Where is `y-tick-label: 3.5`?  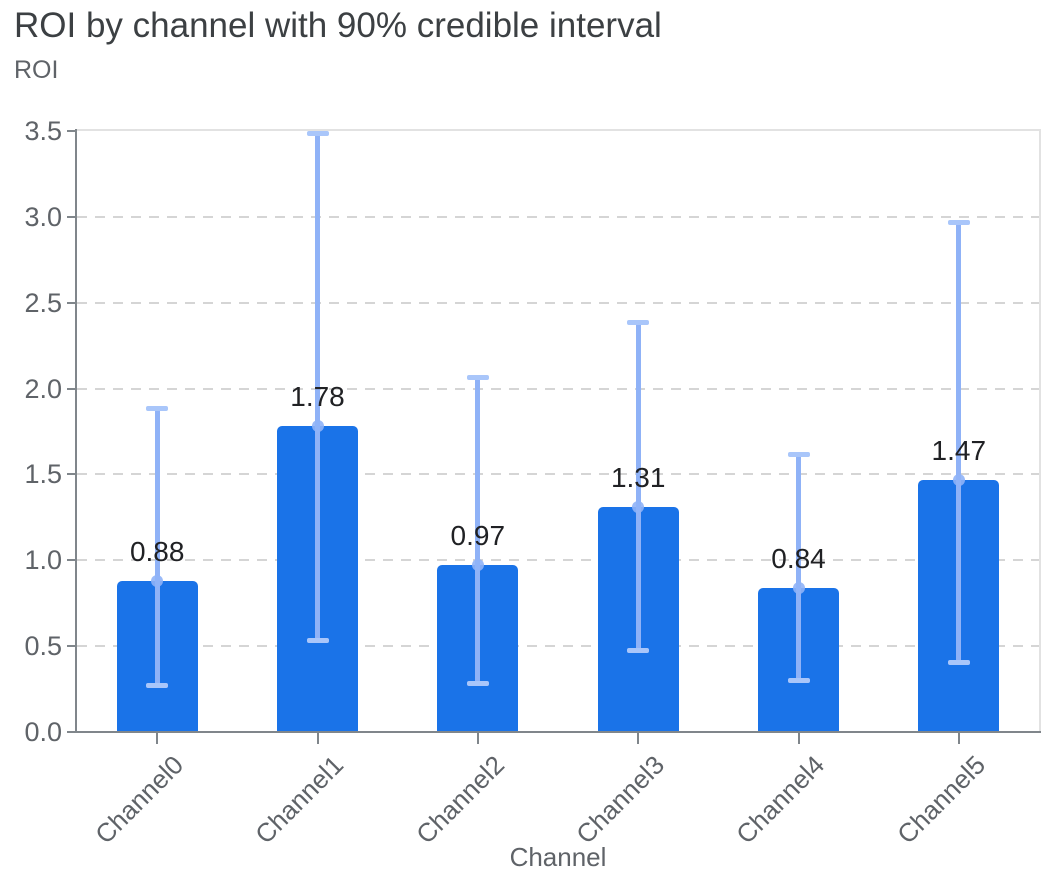
y-tick-label: 3.5 is located at coordinates (43, 131).